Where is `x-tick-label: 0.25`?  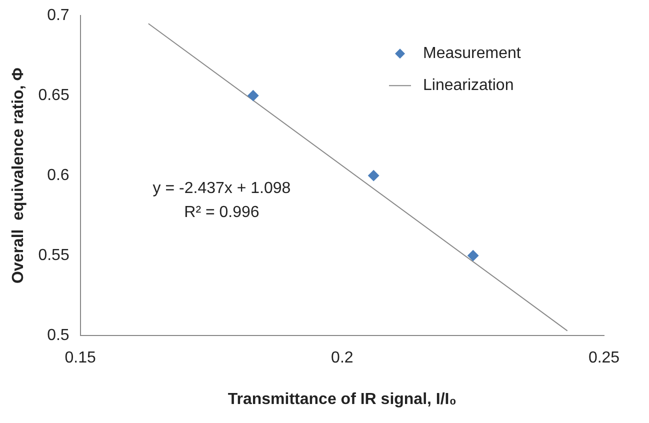 x-tick-label: 0.25 is located at coordinates (604, 358).